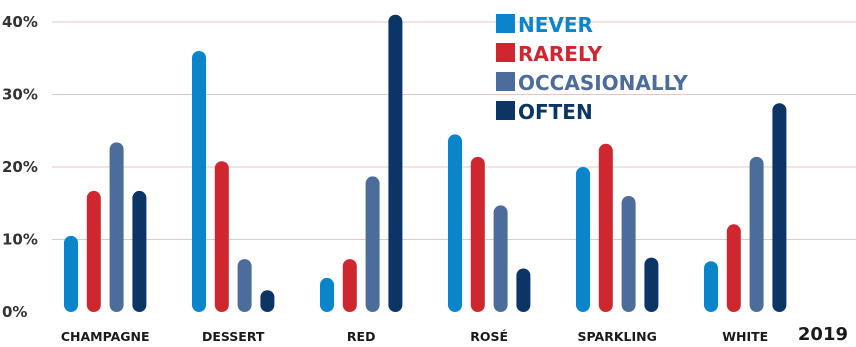 The width and height of the screenshot is (856, 347). Describe the element at coordinates (555, 25) in the screenshot. I see `legend-label-never: NEVER` at that location.